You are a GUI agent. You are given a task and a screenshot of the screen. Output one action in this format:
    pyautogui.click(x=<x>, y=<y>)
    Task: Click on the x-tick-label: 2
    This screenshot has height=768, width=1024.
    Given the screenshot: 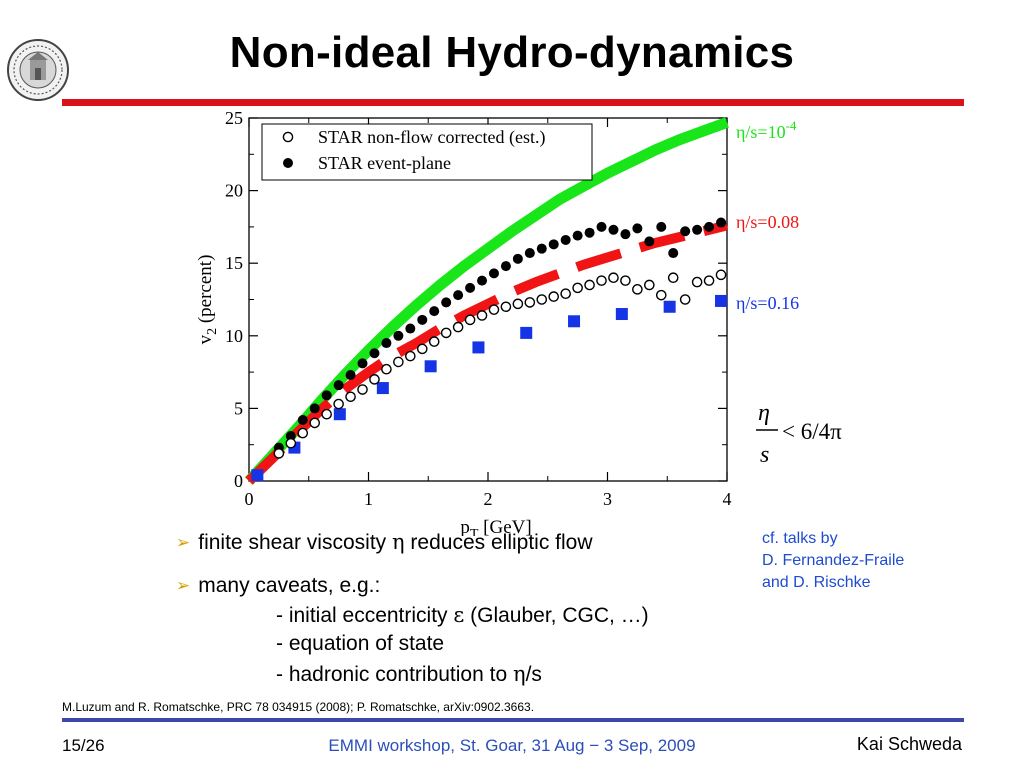 What is the action you would take?
    pyautogui.click(x=488, y=499)
    